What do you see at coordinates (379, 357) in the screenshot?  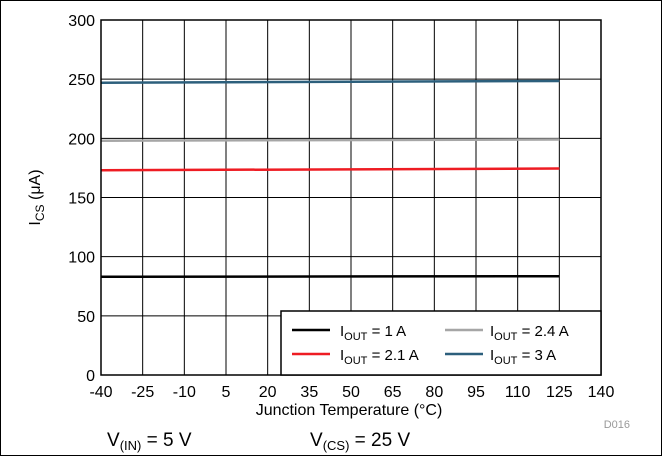 I see `legend-label: IOUT = 2.1 A` at bounding box center [379, 357].